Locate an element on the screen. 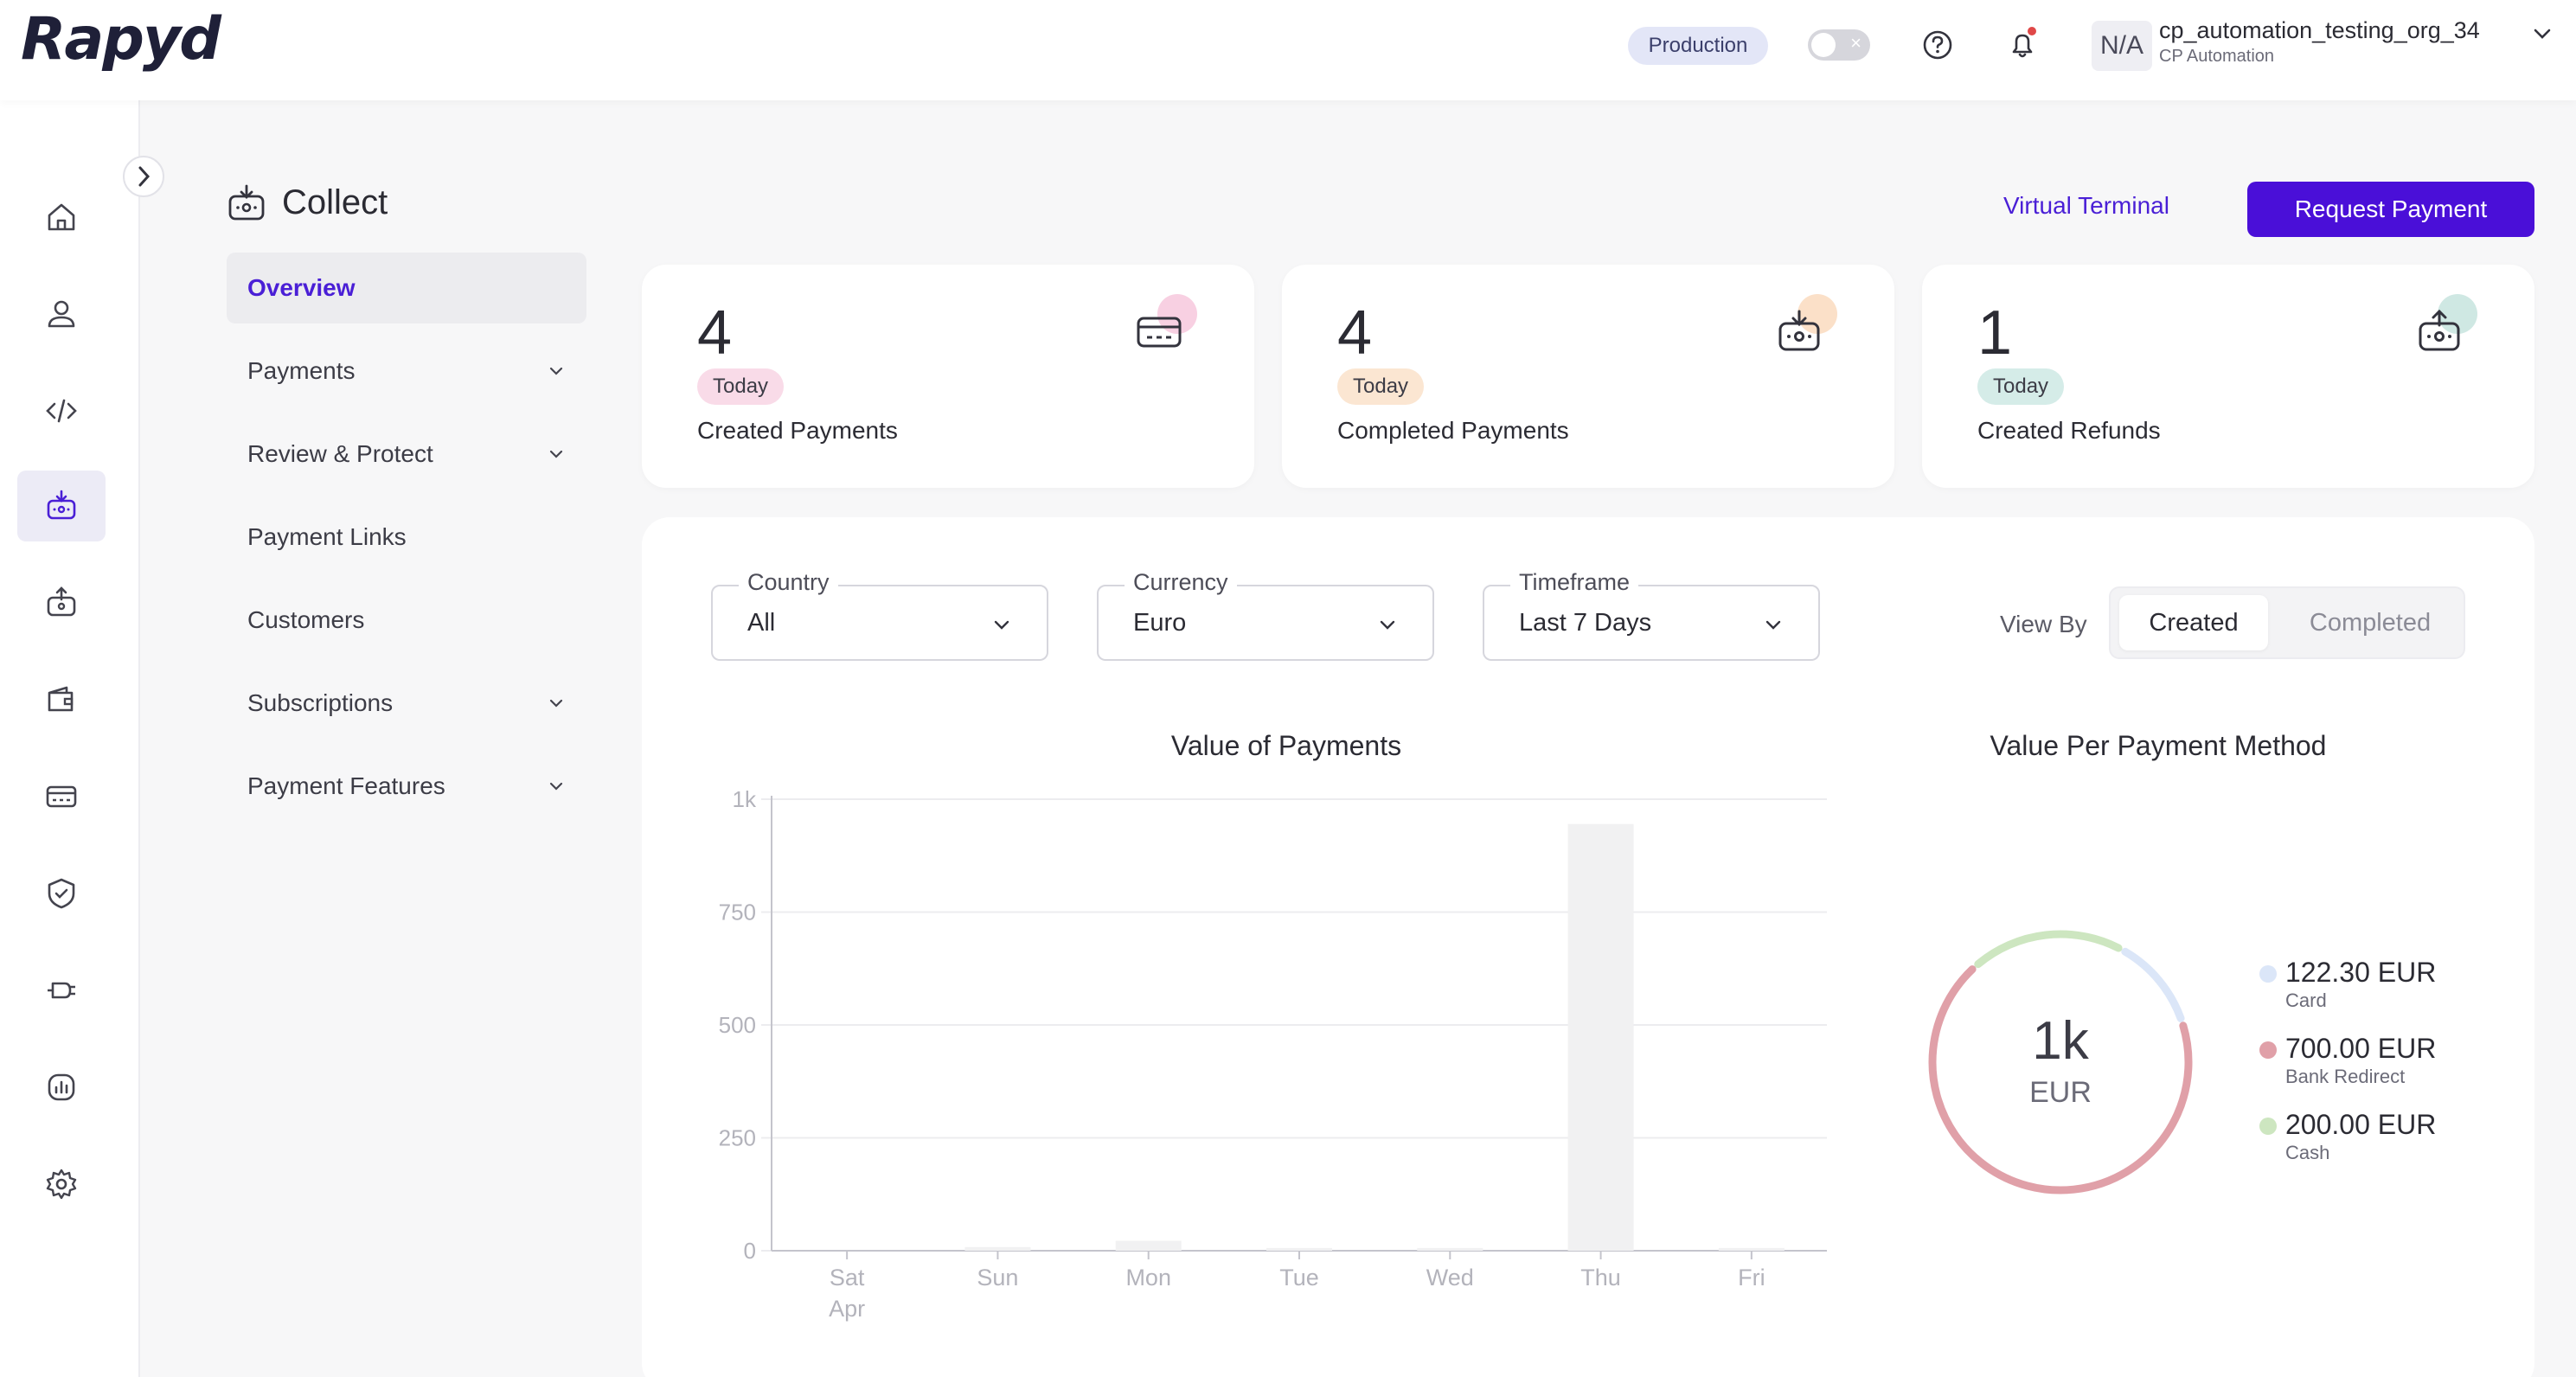  donut-slice-bank-redirect is located at coordinates (2060, 1079).